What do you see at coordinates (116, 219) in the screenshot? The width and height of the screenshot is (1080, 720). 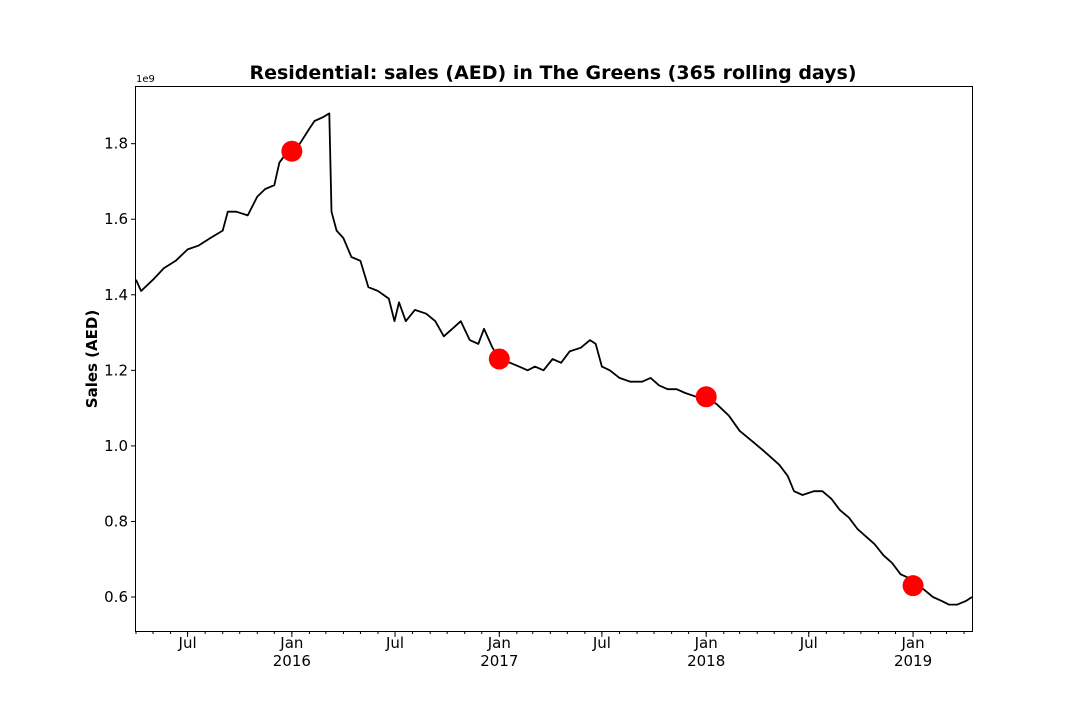 I see `y-tick-label: 1.6` at bounding box center [116, 219].